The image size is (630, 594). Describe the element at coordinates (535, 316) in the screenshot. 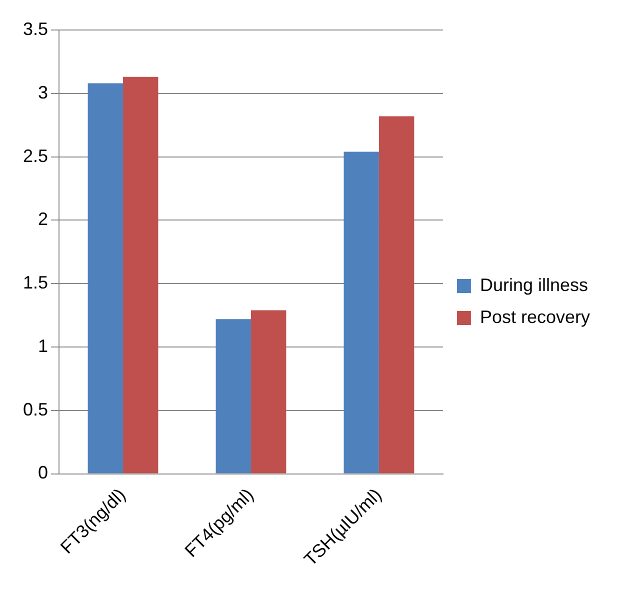

I see `legend-label: Post recovery` at that location.